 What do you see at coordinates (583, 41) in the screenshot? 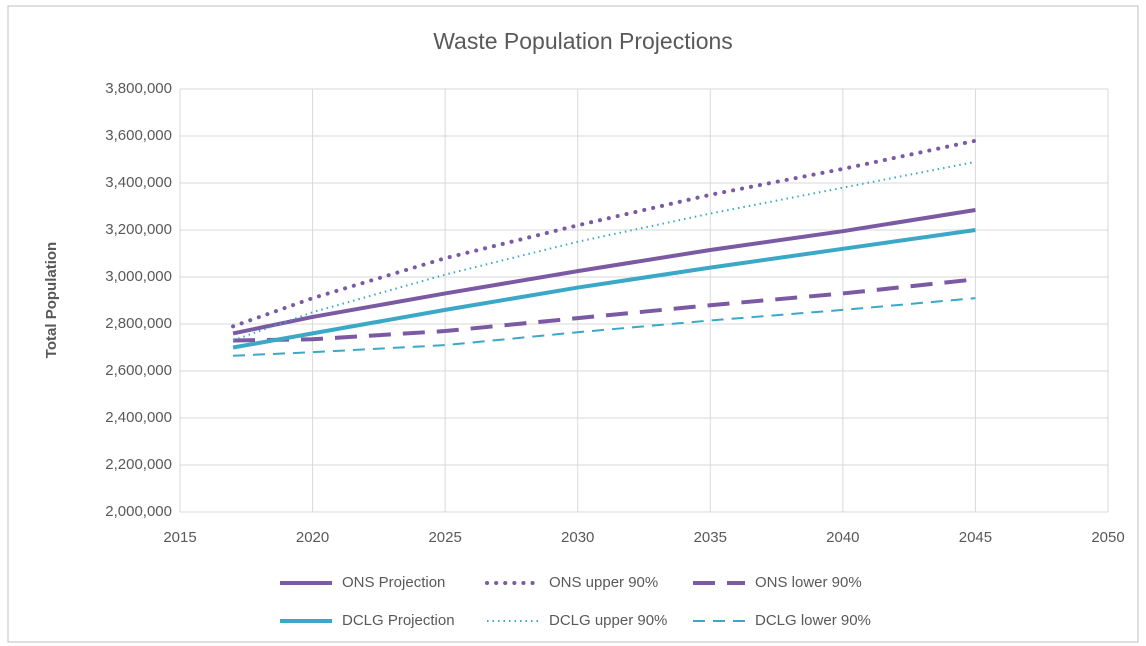
I see `chart-title: Waste Population Projections` at bounding box center [583, 41].